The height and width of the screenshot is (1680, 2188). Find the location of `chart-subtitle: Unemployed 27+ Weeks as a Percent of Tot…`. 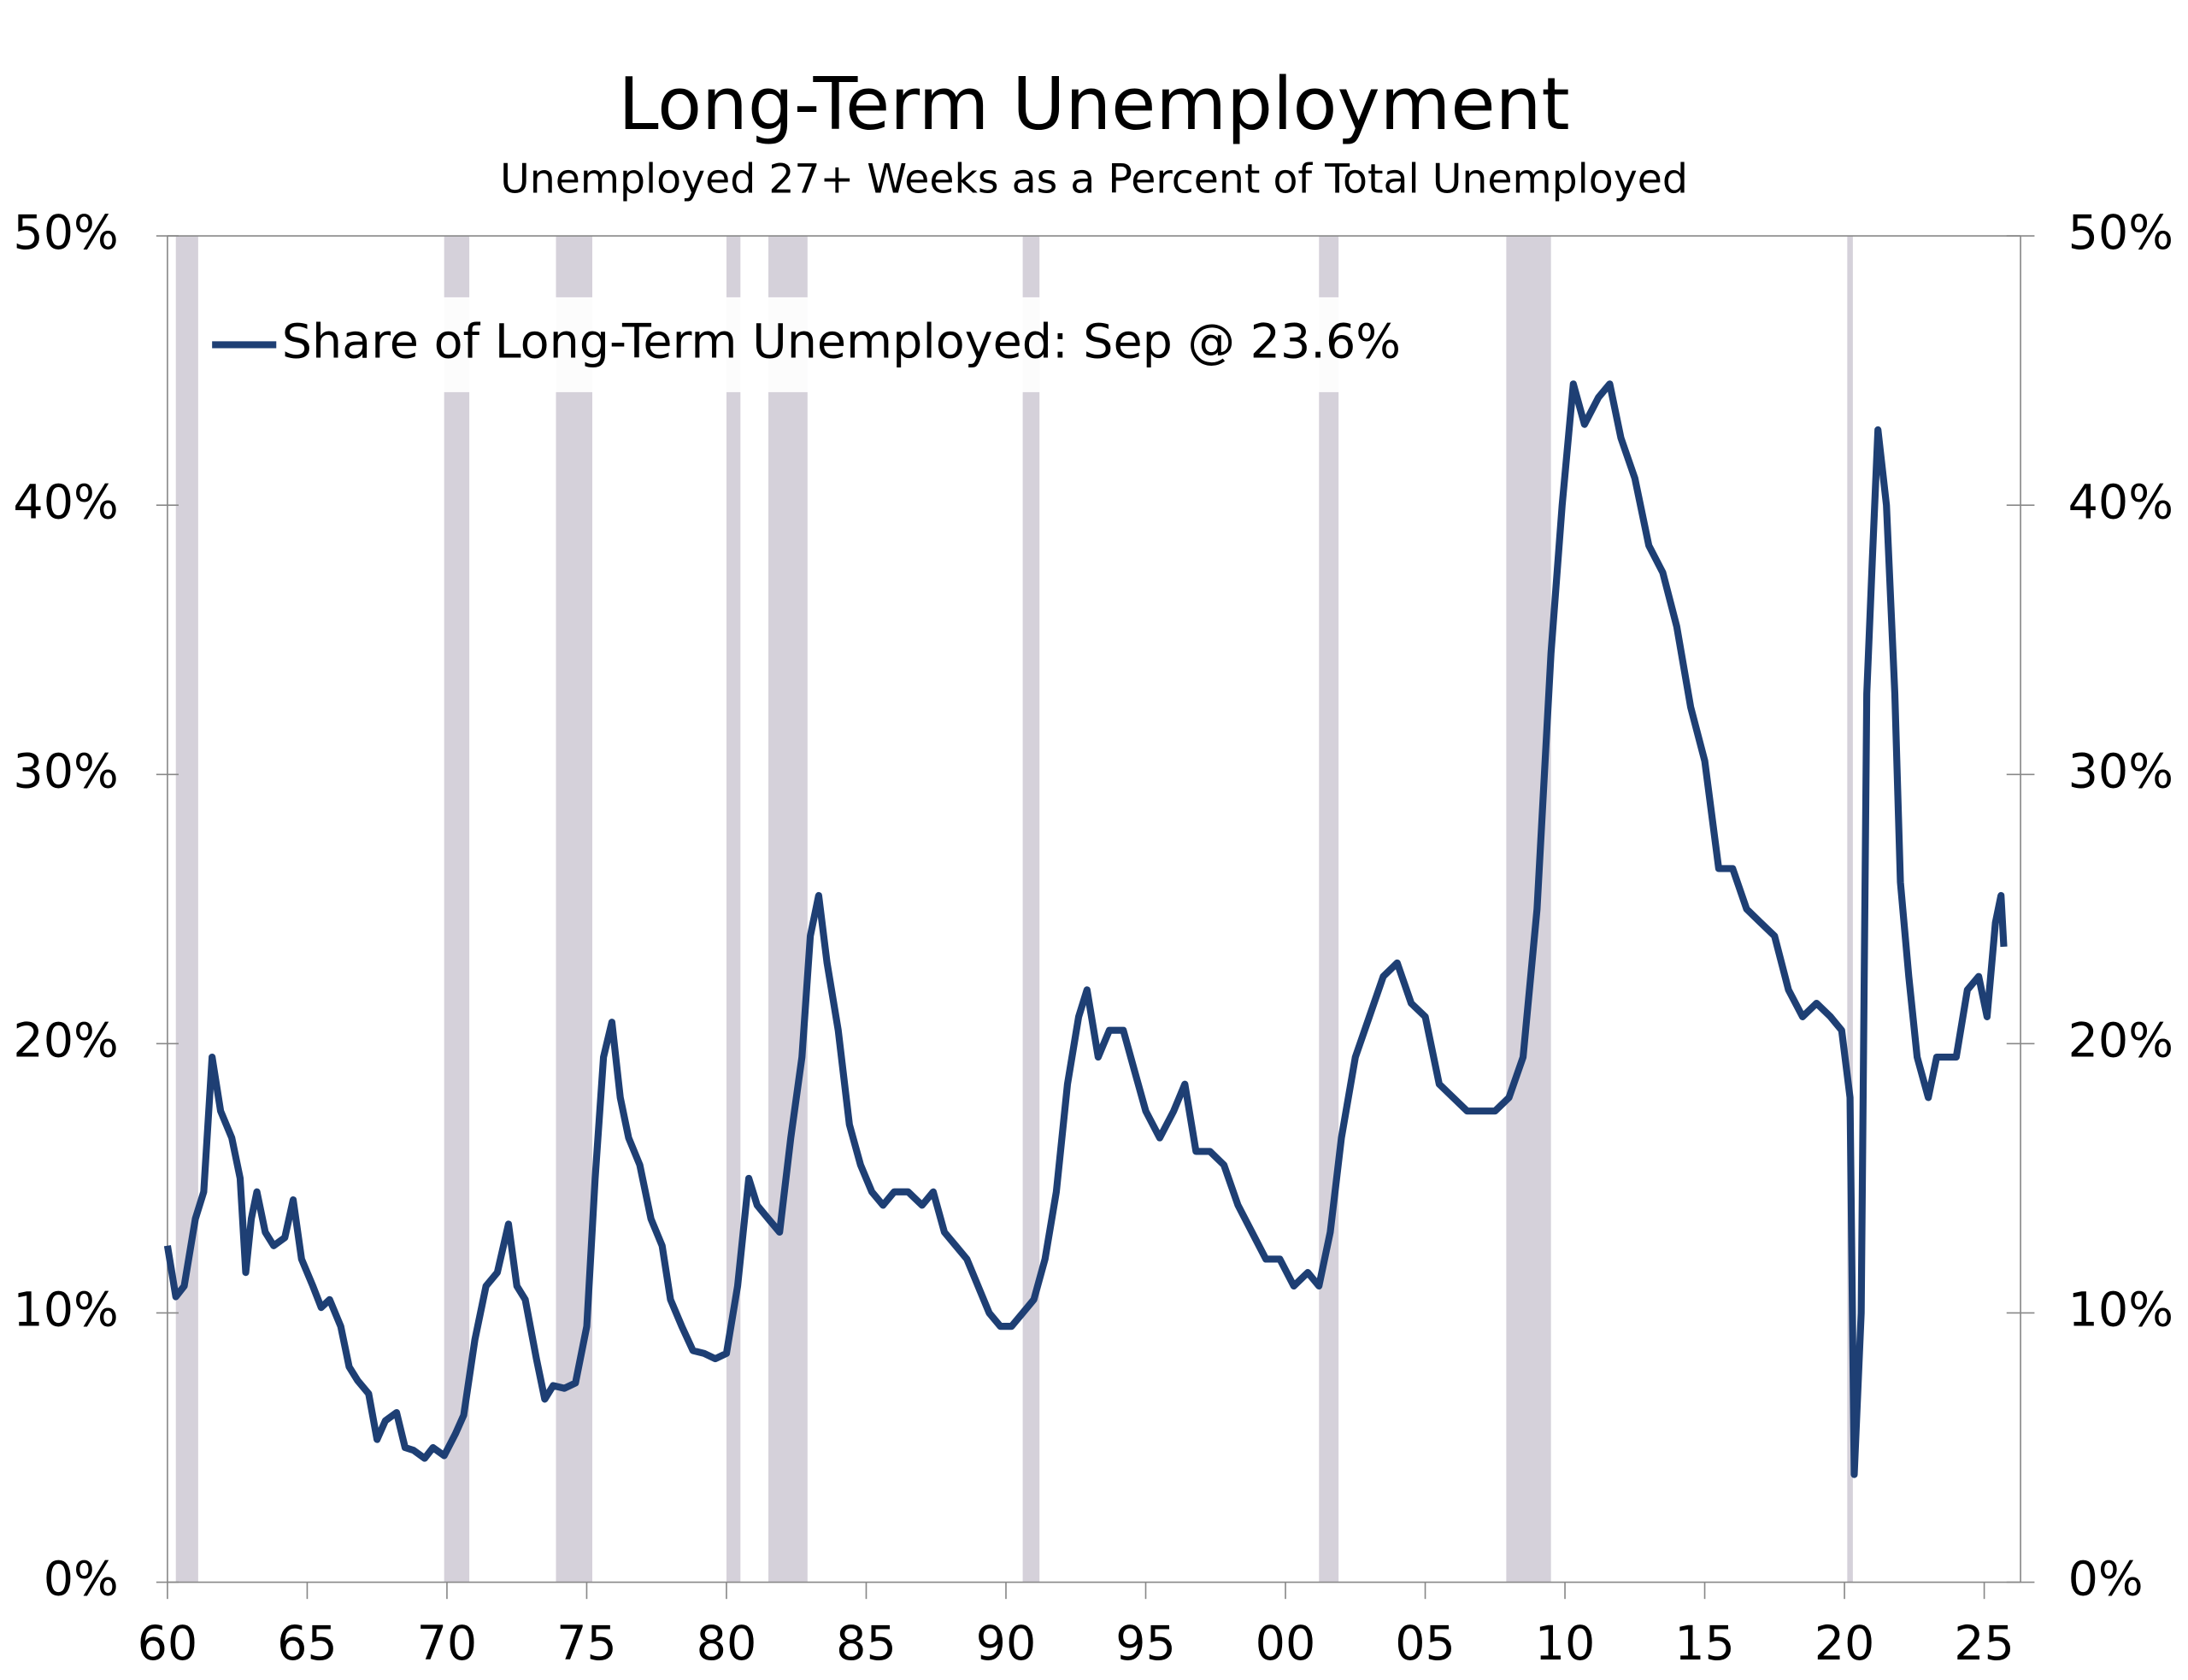

chart-subtitle: Unemployed 27+ Weeks as a Percent of Tot… is located at coordinates (1094, 179).